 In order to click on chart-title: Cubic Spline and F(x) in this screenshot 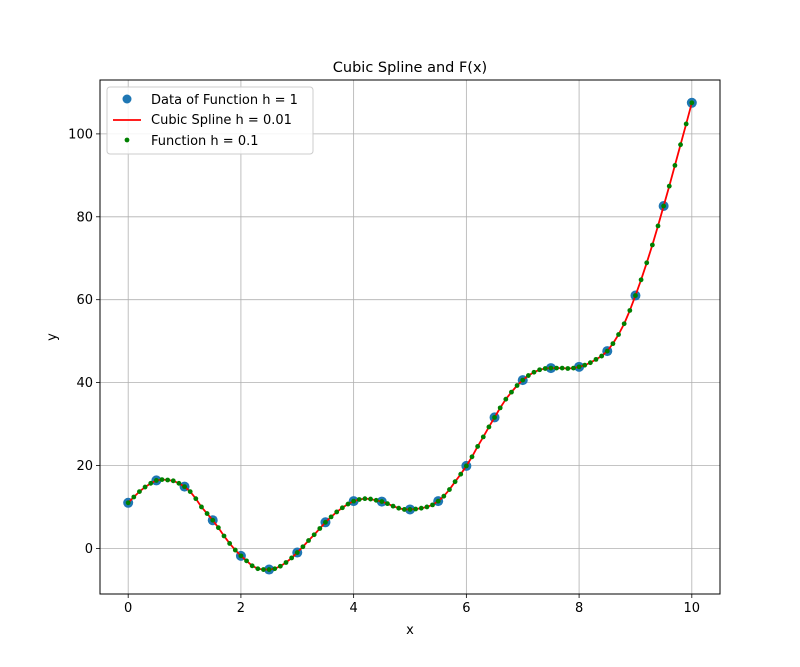, I will do `click(410, 68)`.